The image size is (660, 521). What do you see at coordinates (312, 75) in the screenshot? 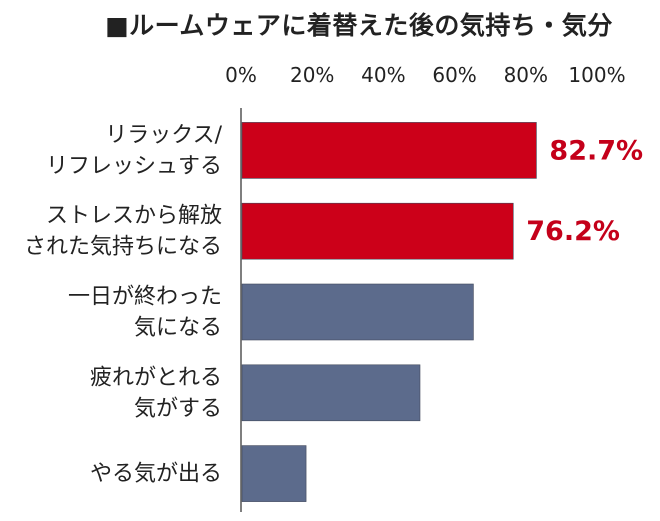
I see `x-tick-label: 20%` at bounding box center [312, 75].